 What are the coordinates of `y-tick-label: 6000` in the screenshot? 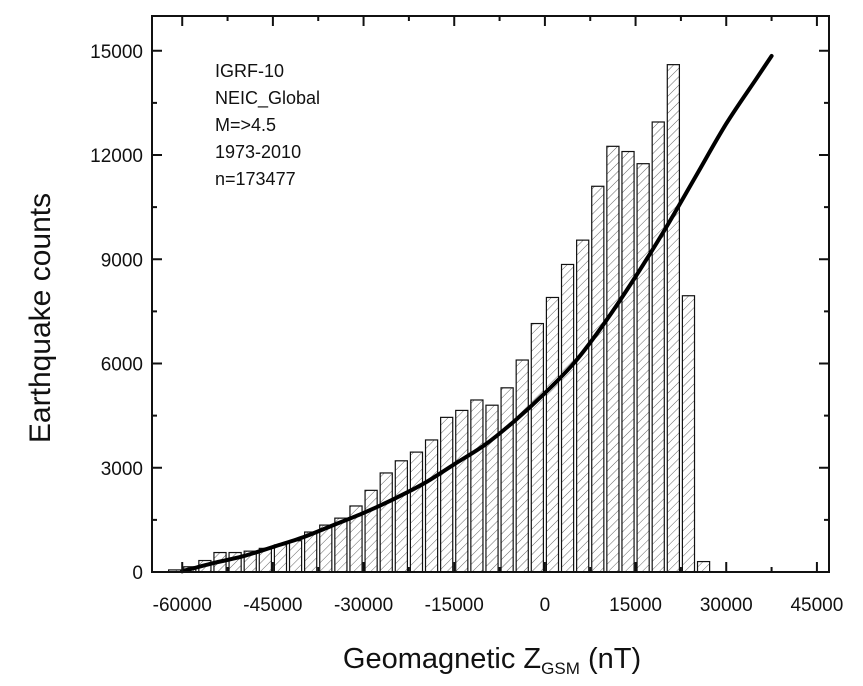 It's located at (122, 365).